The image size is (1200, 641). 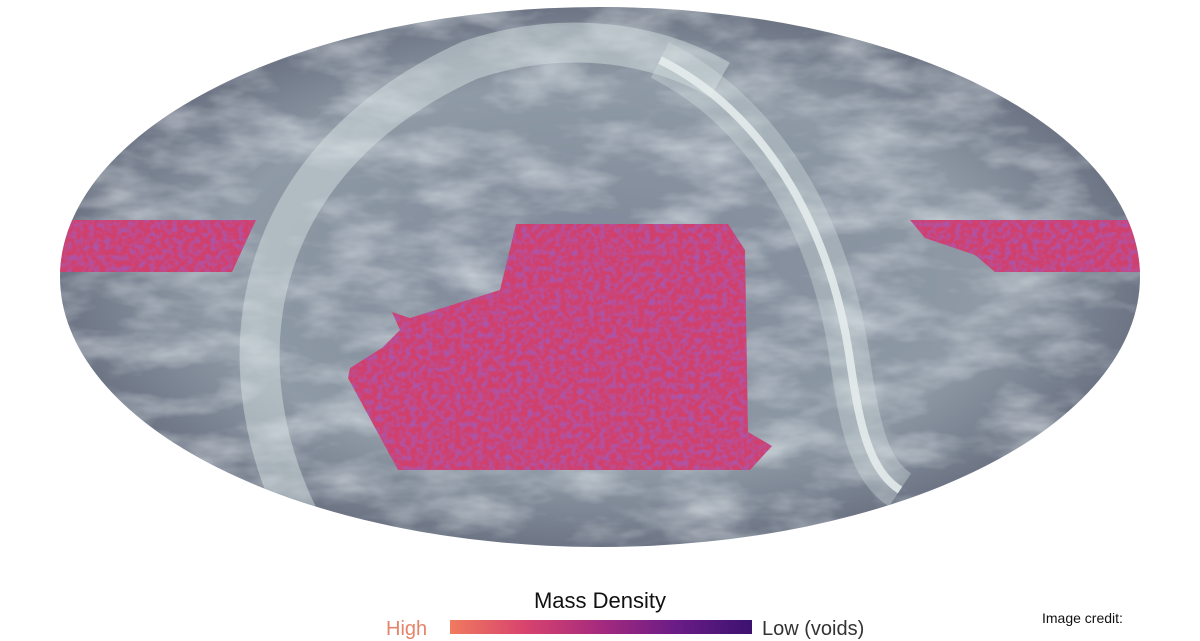 What do you see at coordinates (158, 246) in the screenshot?
I see `mass-map-left` at bounding box center [158, 246].